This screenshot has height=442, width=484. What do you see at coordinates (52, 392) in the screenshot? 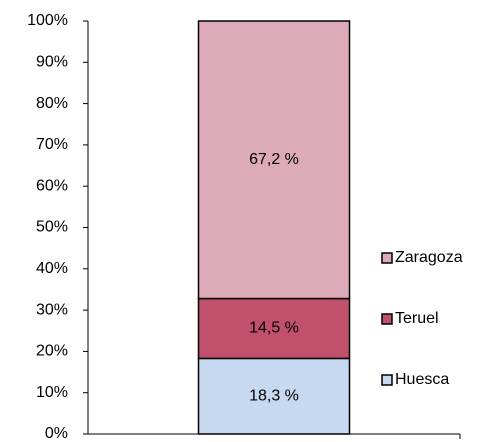
I see `y-tick-label: 10%` at bounding box center [52, 392].